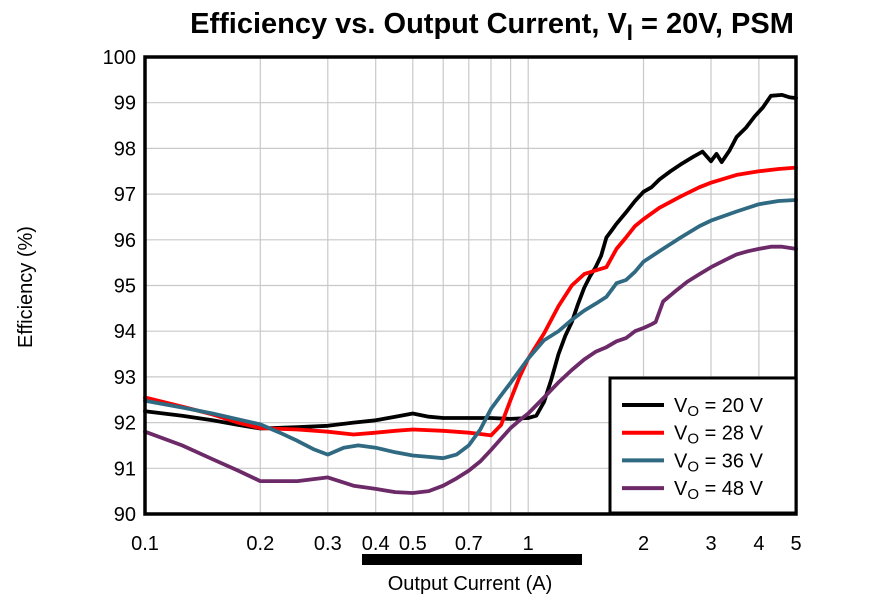  What do you see at coordinates (125, 515) in the screenshot?
I see `y-tick-label: 90` at bounding box center [125, 515].